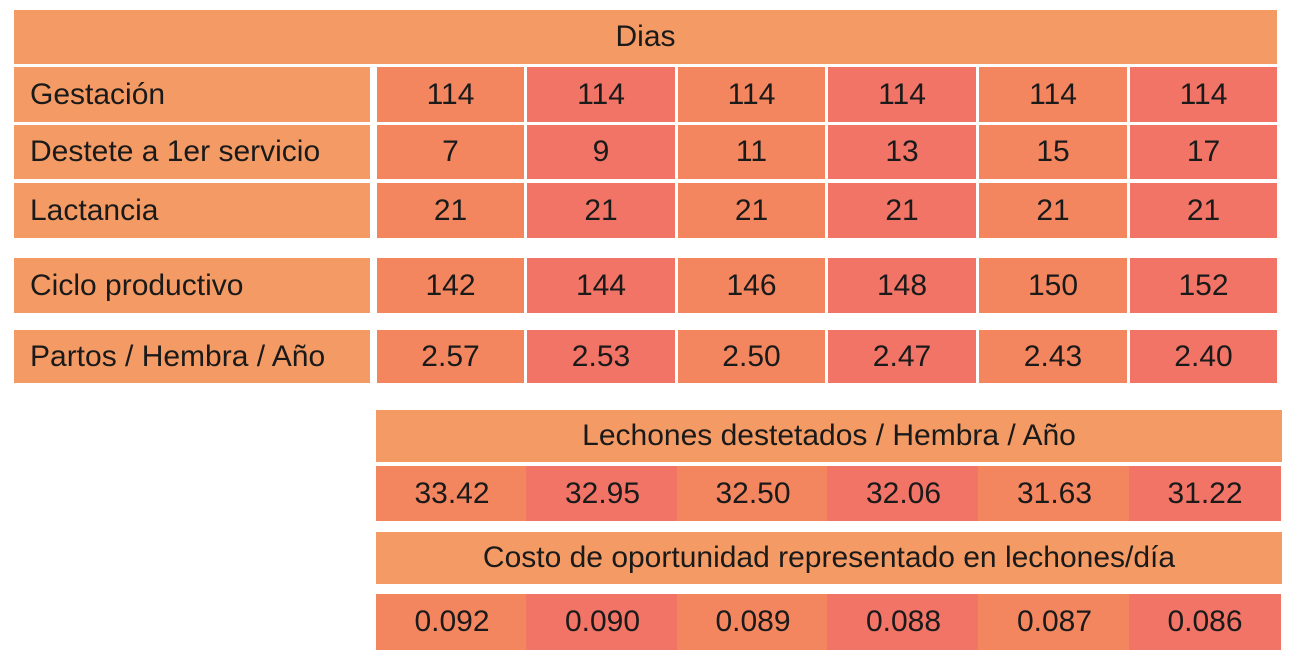 The width and height of the screenshot is (1300, 668). What do you see at coordinates (1203, 285) in the screenshot?
I see `value-cell: 152` at bounding box center [1203, 285].